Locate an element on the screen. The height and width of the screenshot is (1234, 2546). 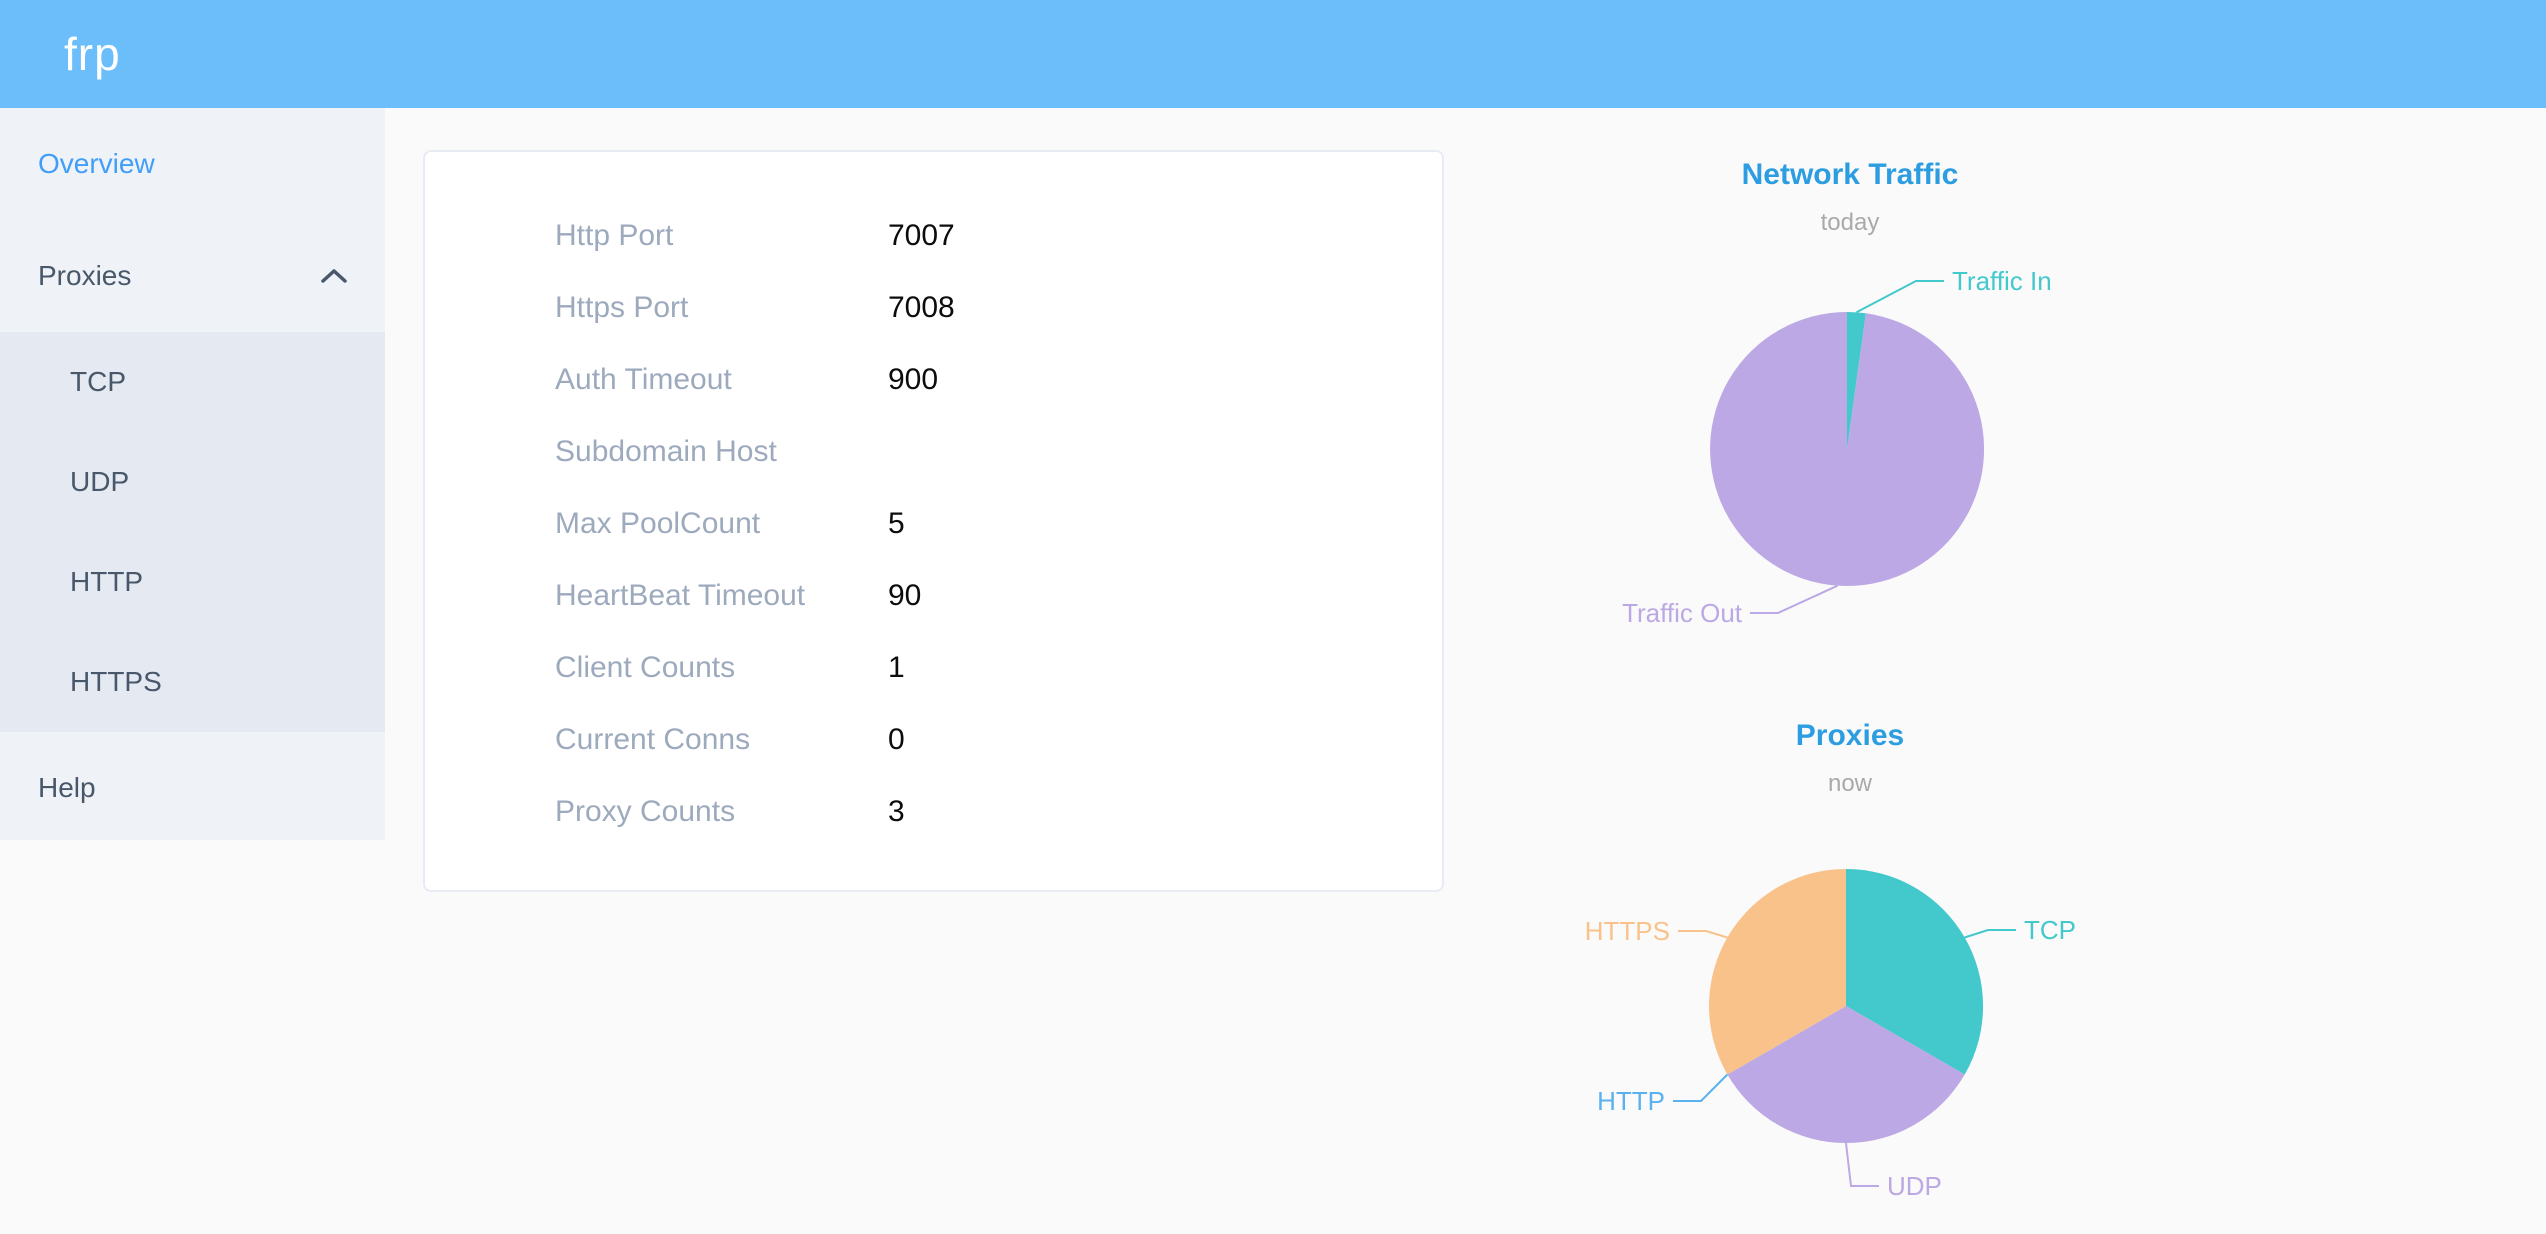
network-traffic-pie: Traffic In Traffic Out is located at coordinates (1837, 447).